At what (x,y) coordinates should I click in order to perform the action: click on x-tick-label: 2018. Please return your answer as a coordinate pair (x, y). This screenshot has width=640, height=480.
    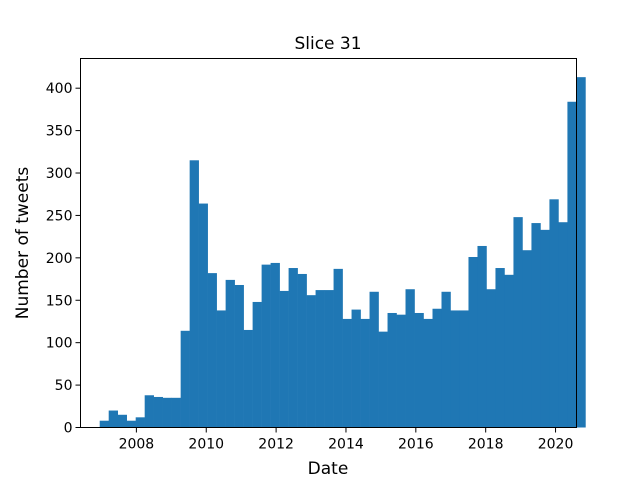
    Looking at the image, I should click on (486, 445).